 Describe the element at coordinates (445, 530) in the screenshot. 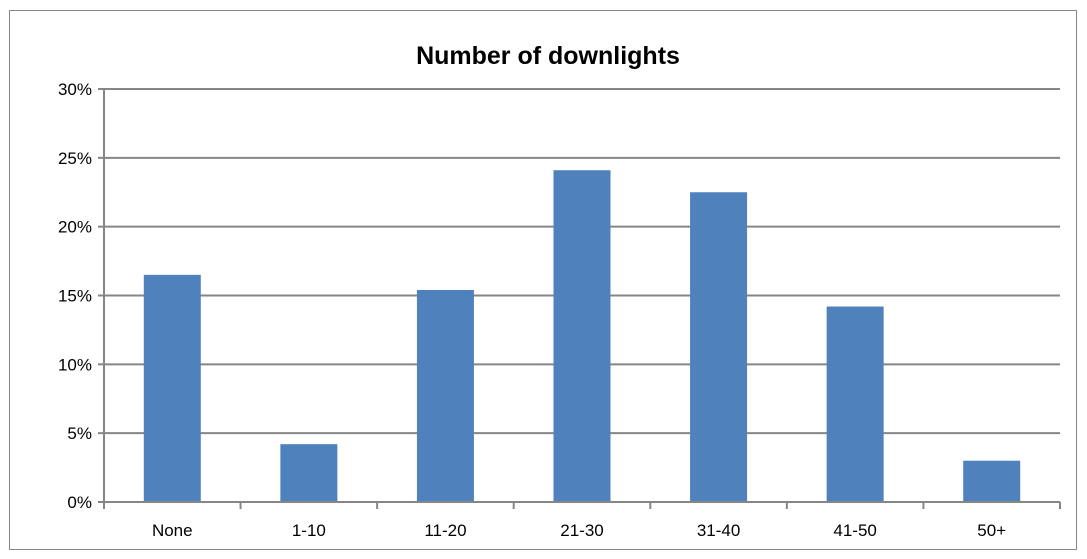

I see `x-tick-label: 11-20` at that location.